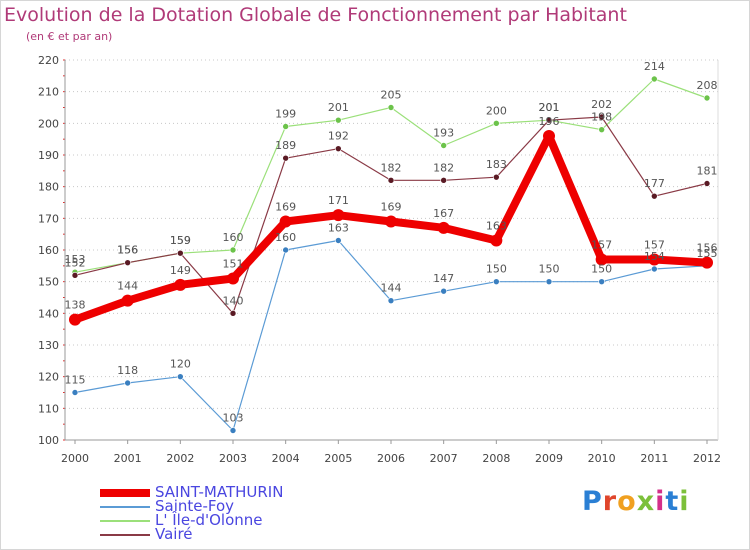 This screenshot has width=750, height=550. What do you see at coordinates (496, 458) in the screenshot?
I see `x-tick-label: 2008` at bounding box center [496, 458].